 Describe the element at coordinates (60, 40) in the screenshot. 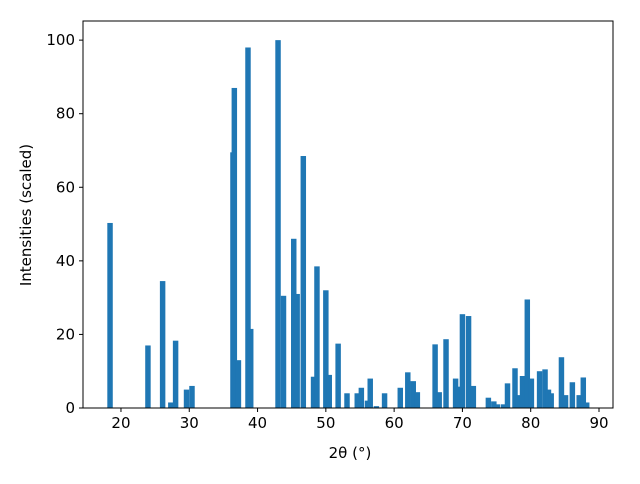

I see `y-tick-label: 100` at that location.